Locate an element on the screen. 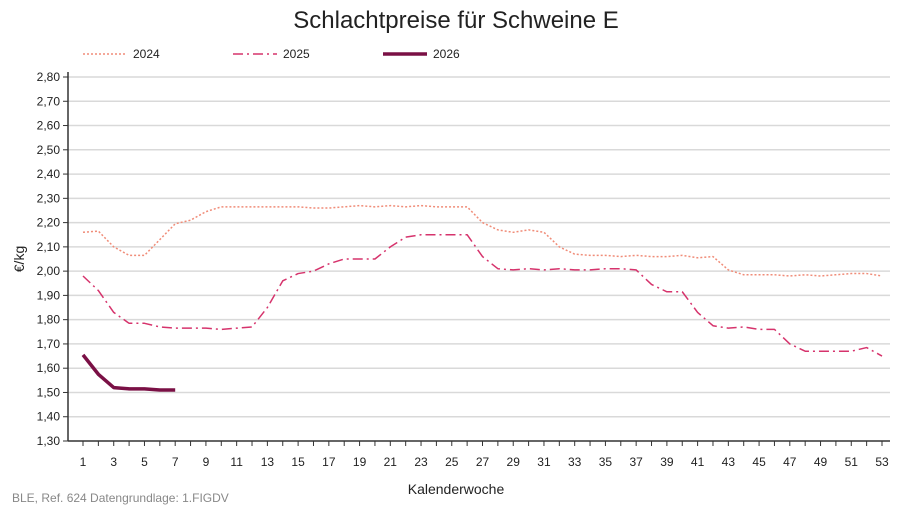 This screenshot has height=506, width=900. y-tick-label: 2,70 is located at coordinates (49, 101).